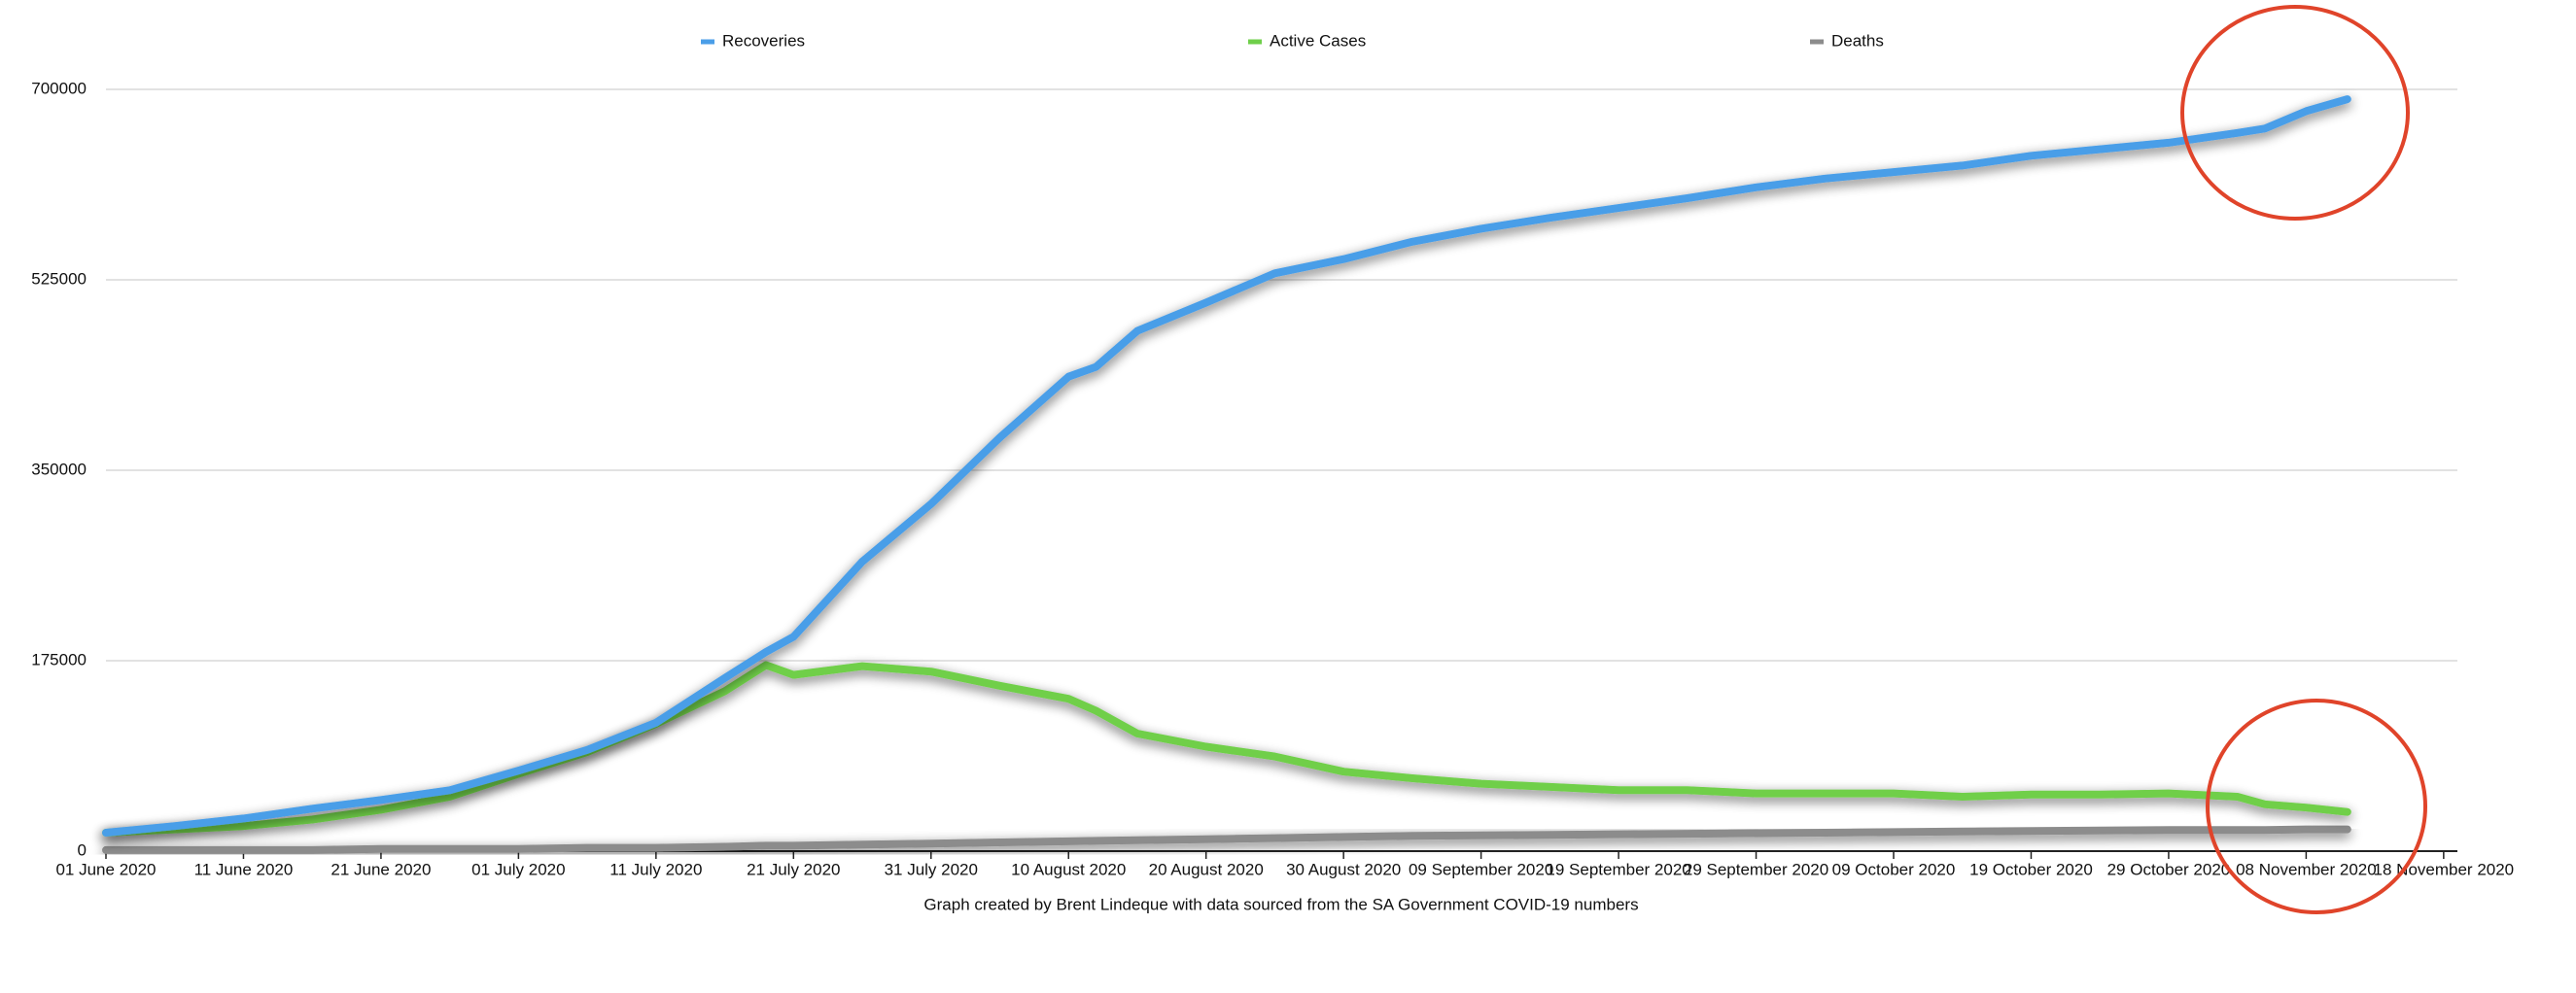 The image size is (2576, 993). Describe the element at coordinates (1481, 869) in the screenshot. I see `x-tick-label: 09 September 2020` at that location.